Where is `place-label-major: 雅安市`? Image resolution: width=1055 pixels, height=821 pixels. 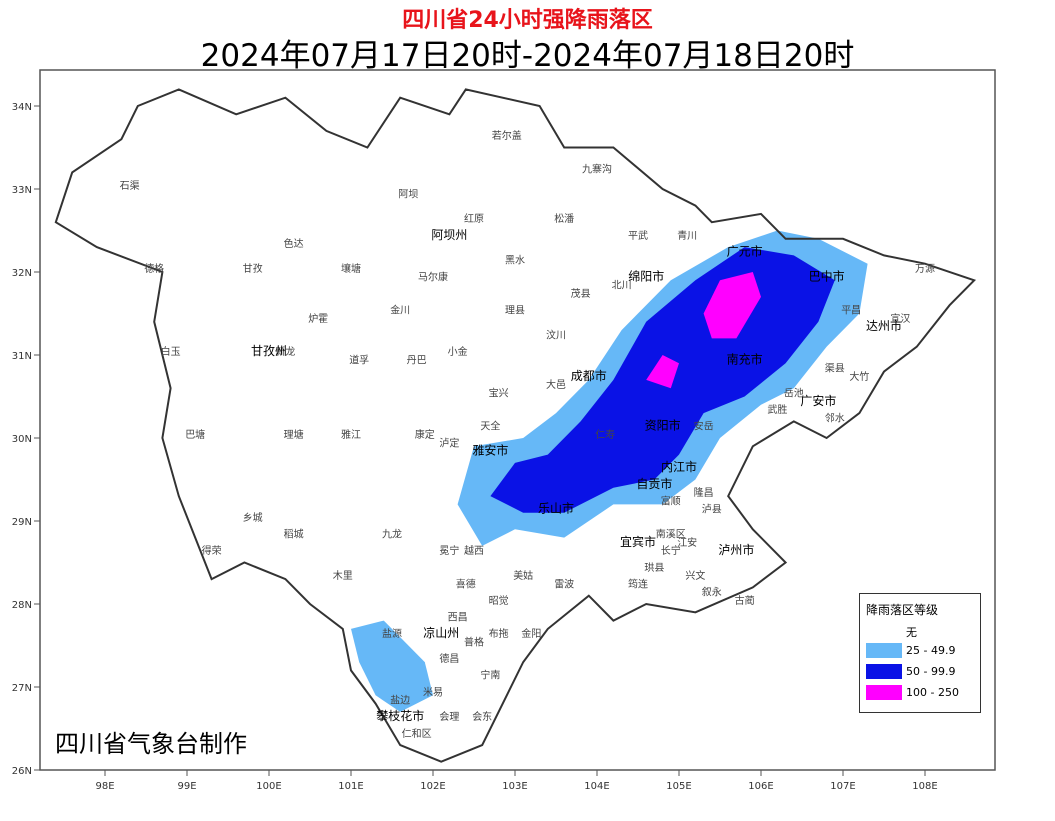 place-label-major: 雅安市 is located at coordinates (490, 450).